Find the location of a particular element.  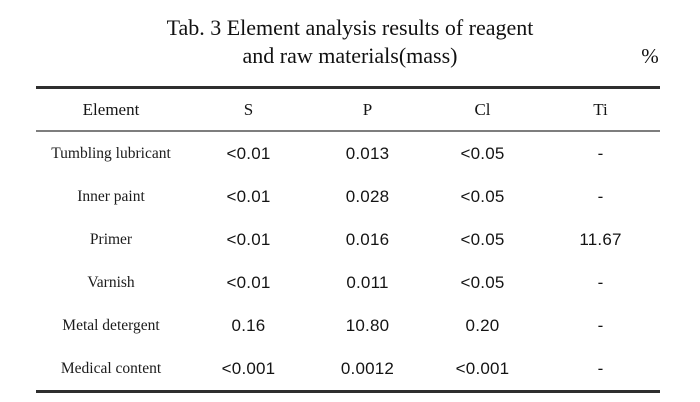

table-row-inner-paint: Inner paint <0.01 0.028 <0.05 - is located at coordinates (348, 196).